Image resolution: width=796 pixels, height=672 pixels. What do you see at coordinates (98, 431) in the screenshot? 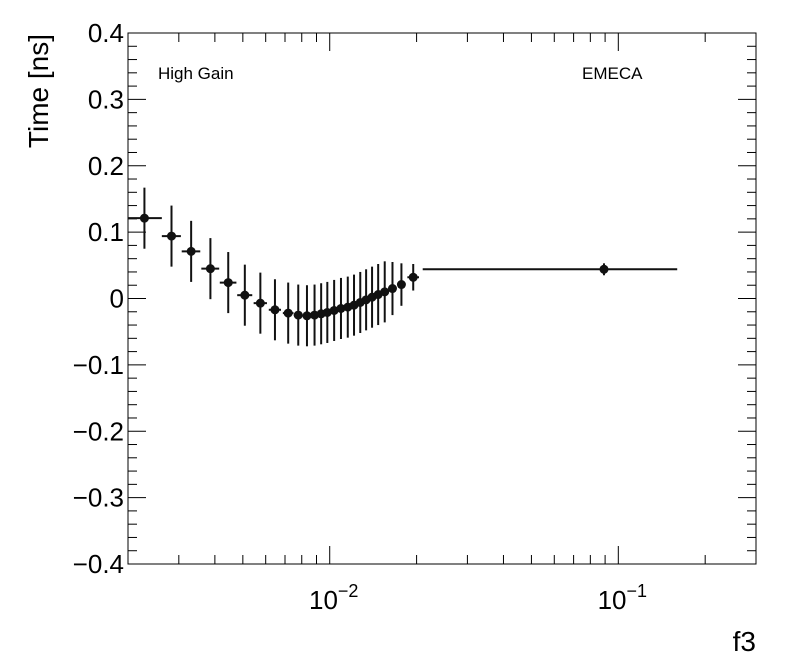
I see `y-tick-label: −0.2` at bounding box center [98, 431].